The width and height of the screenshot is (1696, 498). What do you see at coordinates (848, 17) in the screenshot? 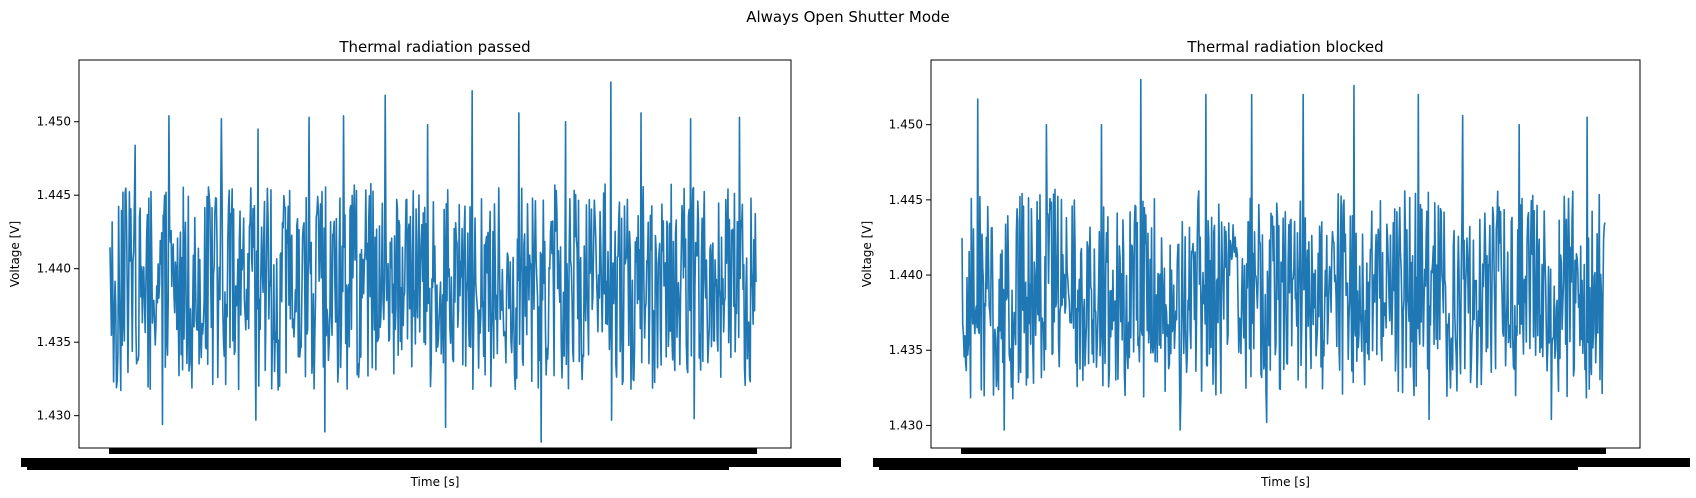
I see `figure-title: Always Open Shutter Mode` at bounding box center [848, 17].